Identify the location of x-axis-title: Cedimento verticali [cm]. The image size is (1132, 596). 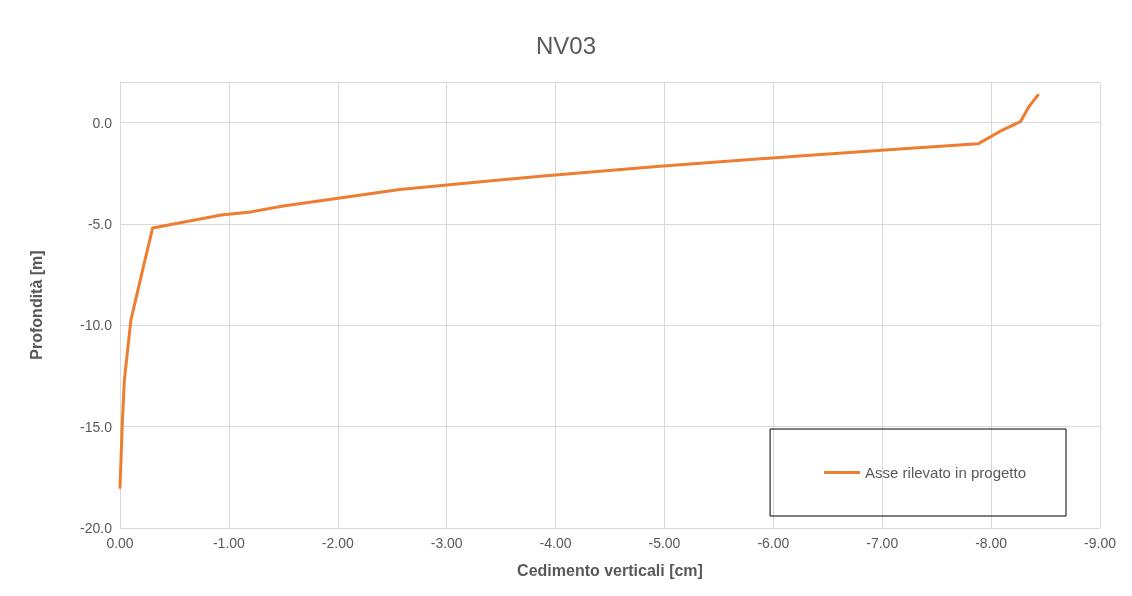
(610, 570).